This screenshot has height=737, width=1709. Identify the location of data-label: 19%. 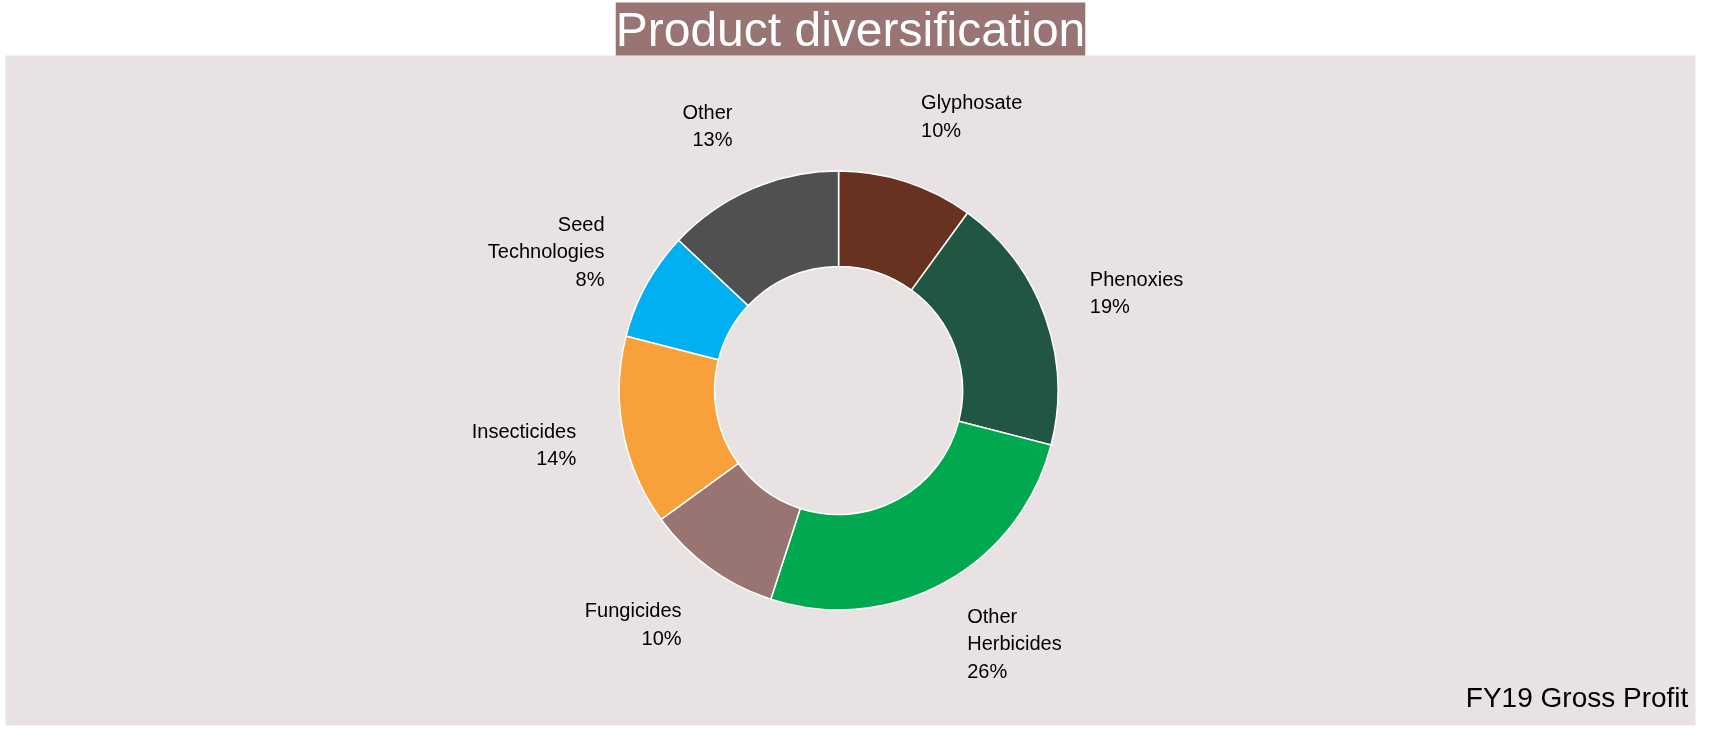
(1110, 306).